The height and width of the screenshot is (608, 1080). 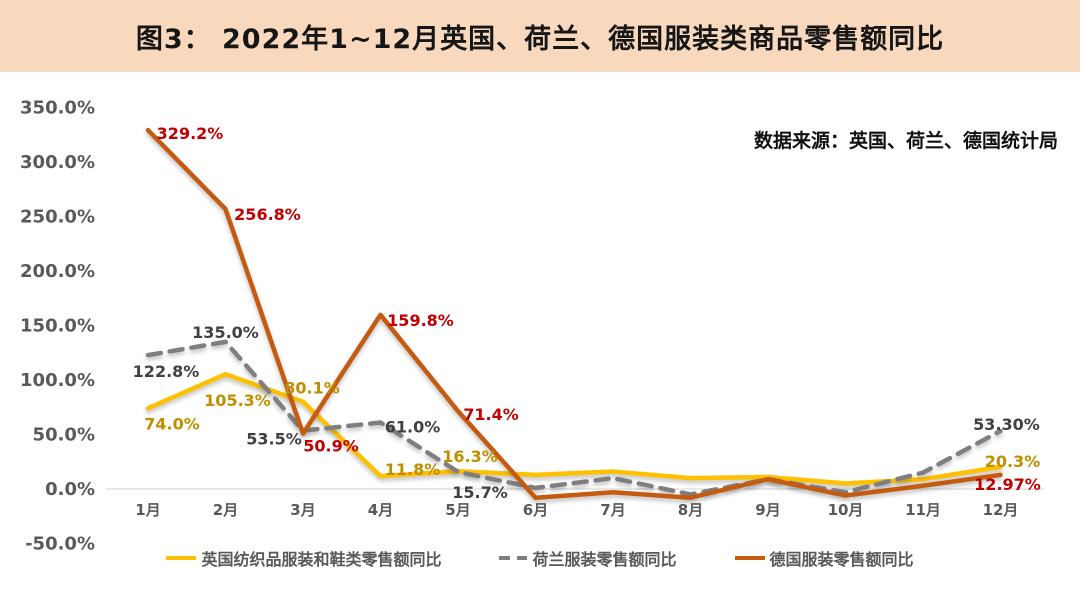 I want to click on data-label-nl: 15.7%, so click(x=480, y=492).